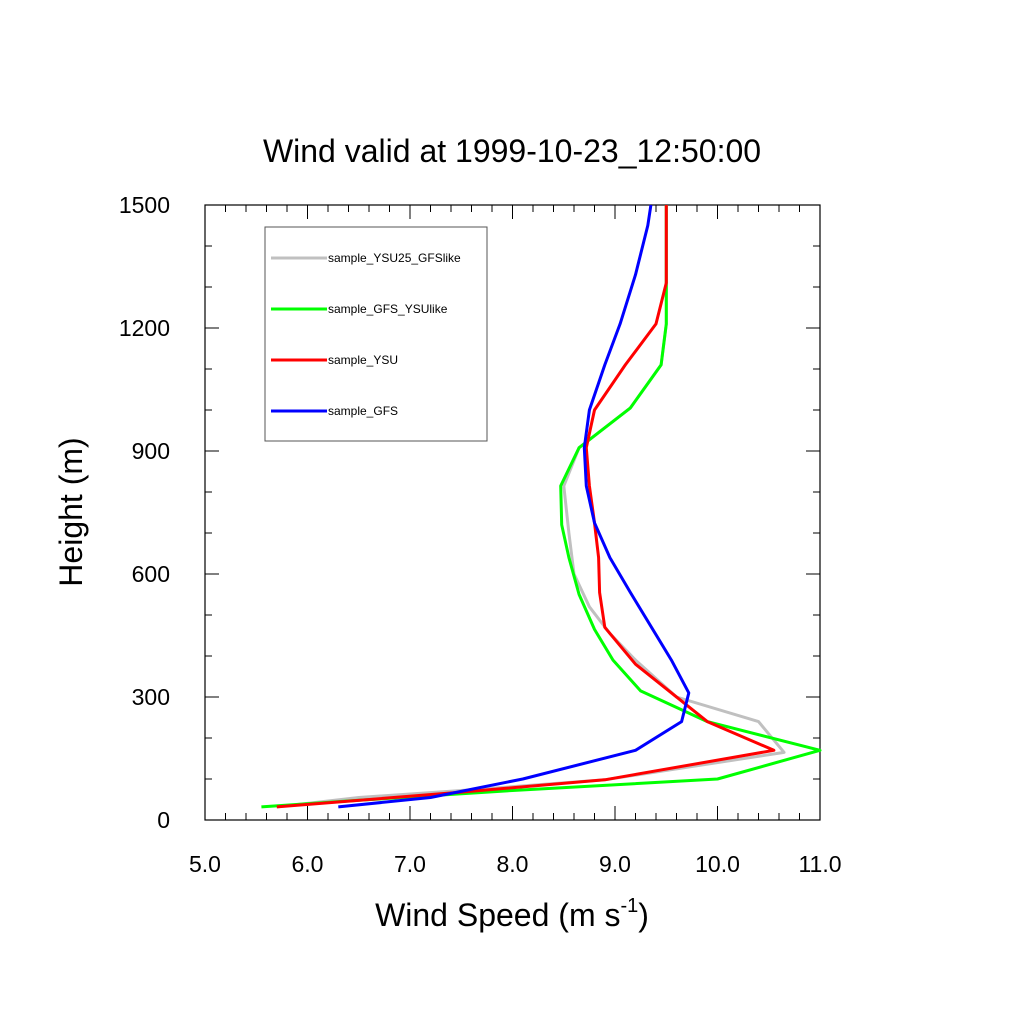 This screenshot has width=1024, height=1029. I want to click on x-tick-label: 9.0, so click(615, 864).